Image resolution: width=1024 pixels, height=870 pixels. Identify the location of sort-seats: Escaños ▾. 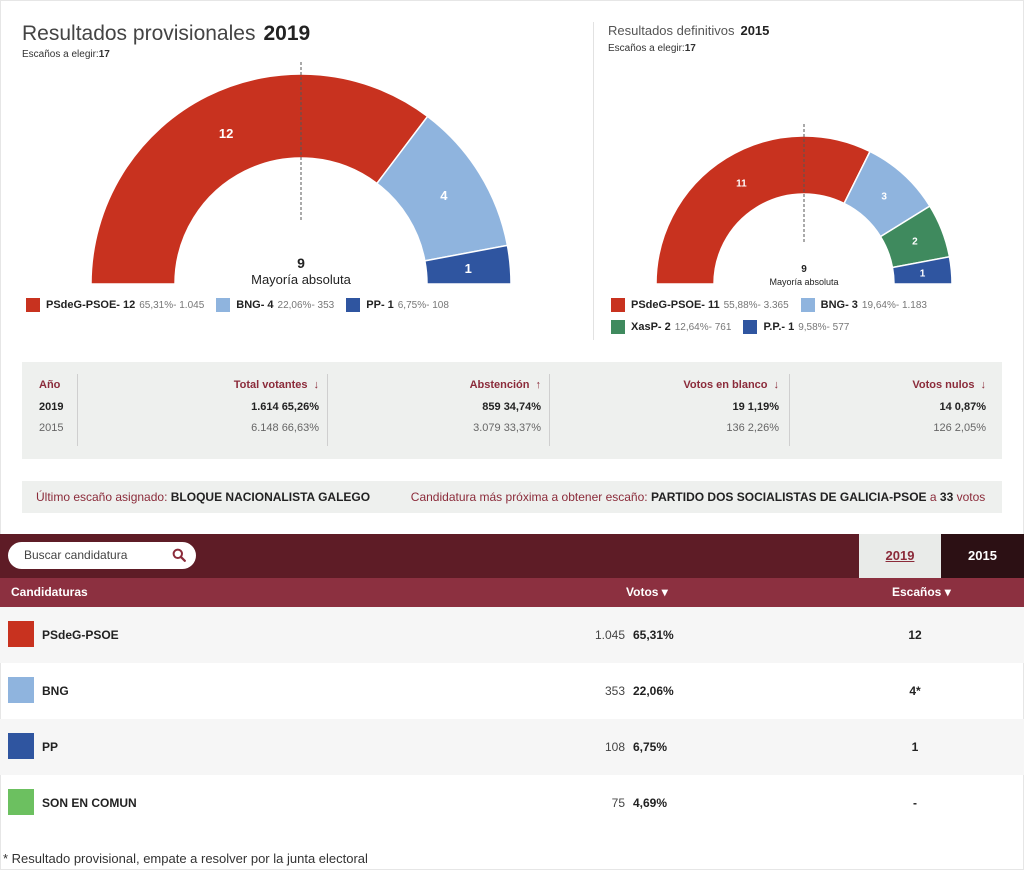
(921, 592).